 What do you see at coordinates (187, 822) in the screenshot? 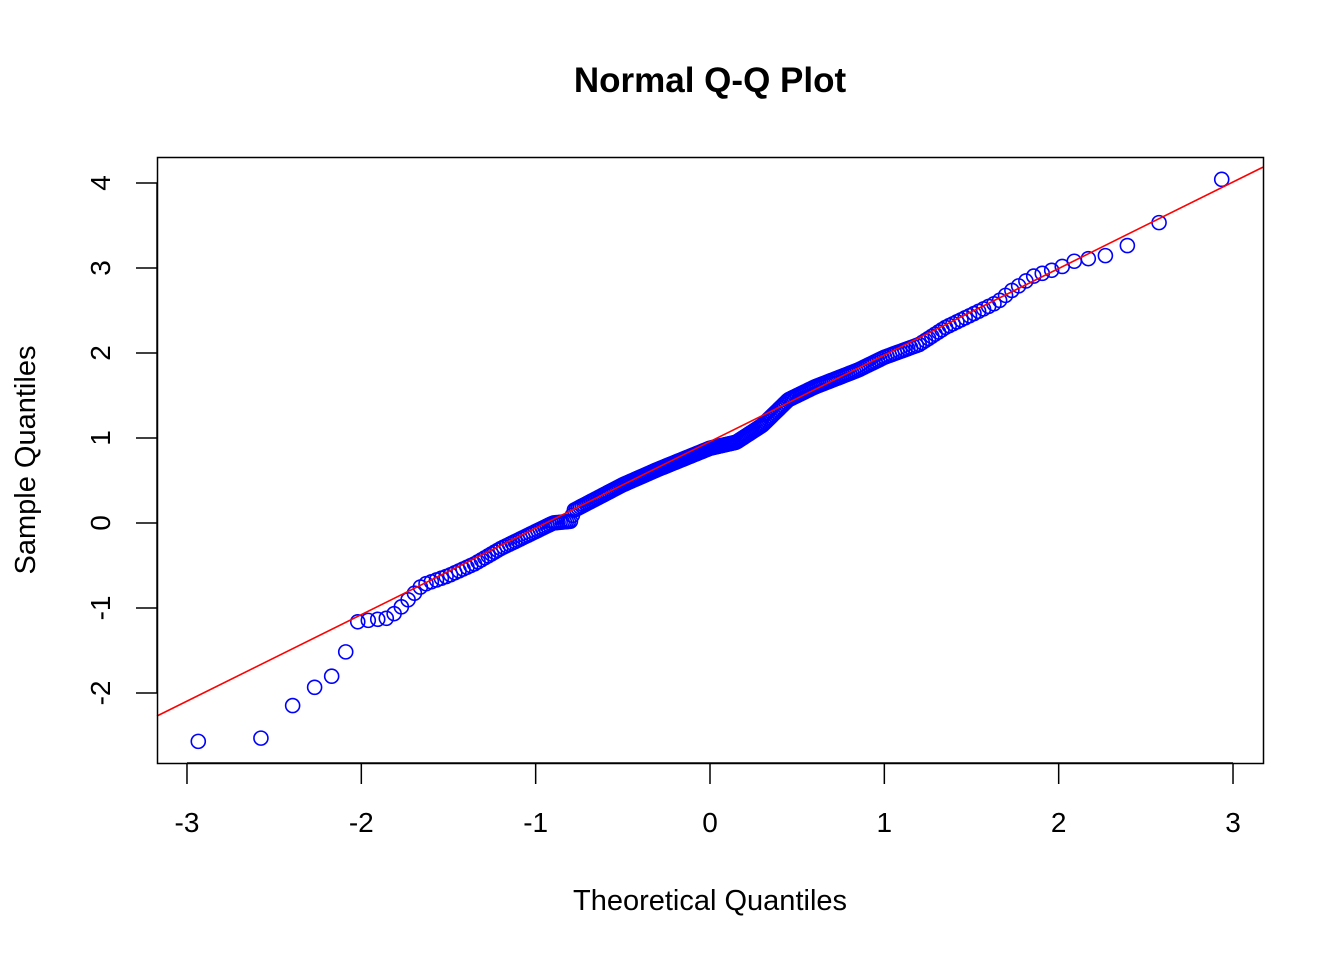
I see `x-tick-label: -3` at bounding box center [187, 822].